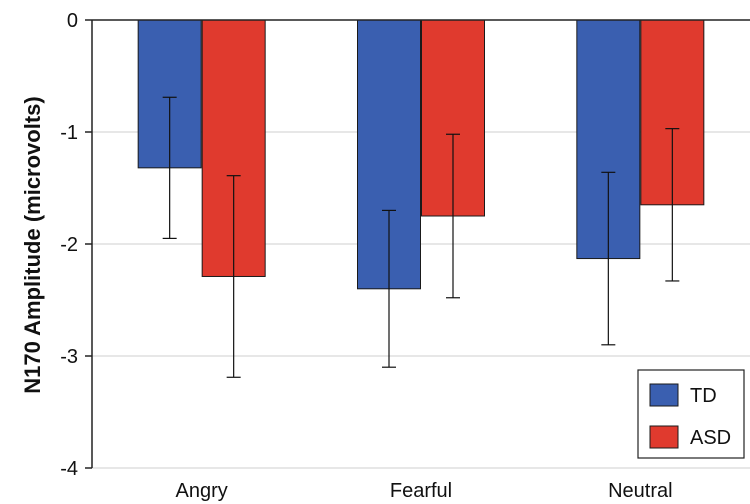  Describe the element at coordinates (69, 133) in the screenshot. I see `y-tick-label-1: -1` at that location.